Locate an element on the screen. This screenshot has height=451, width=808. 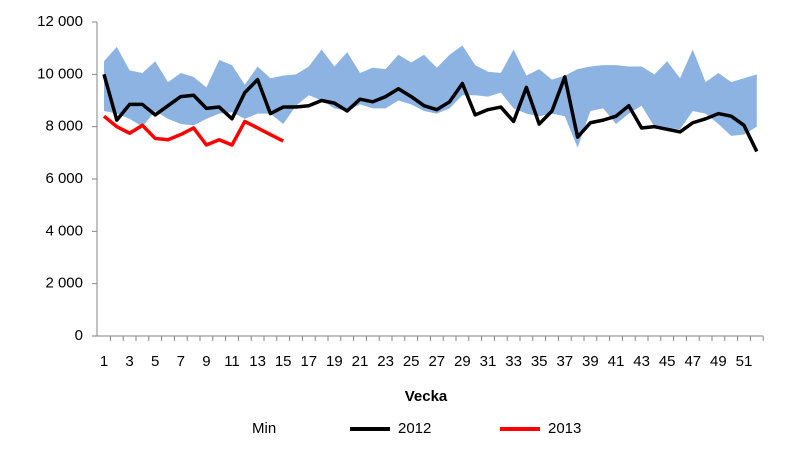
y-tick-label: 6 000 is located at coordinates (64, 178).